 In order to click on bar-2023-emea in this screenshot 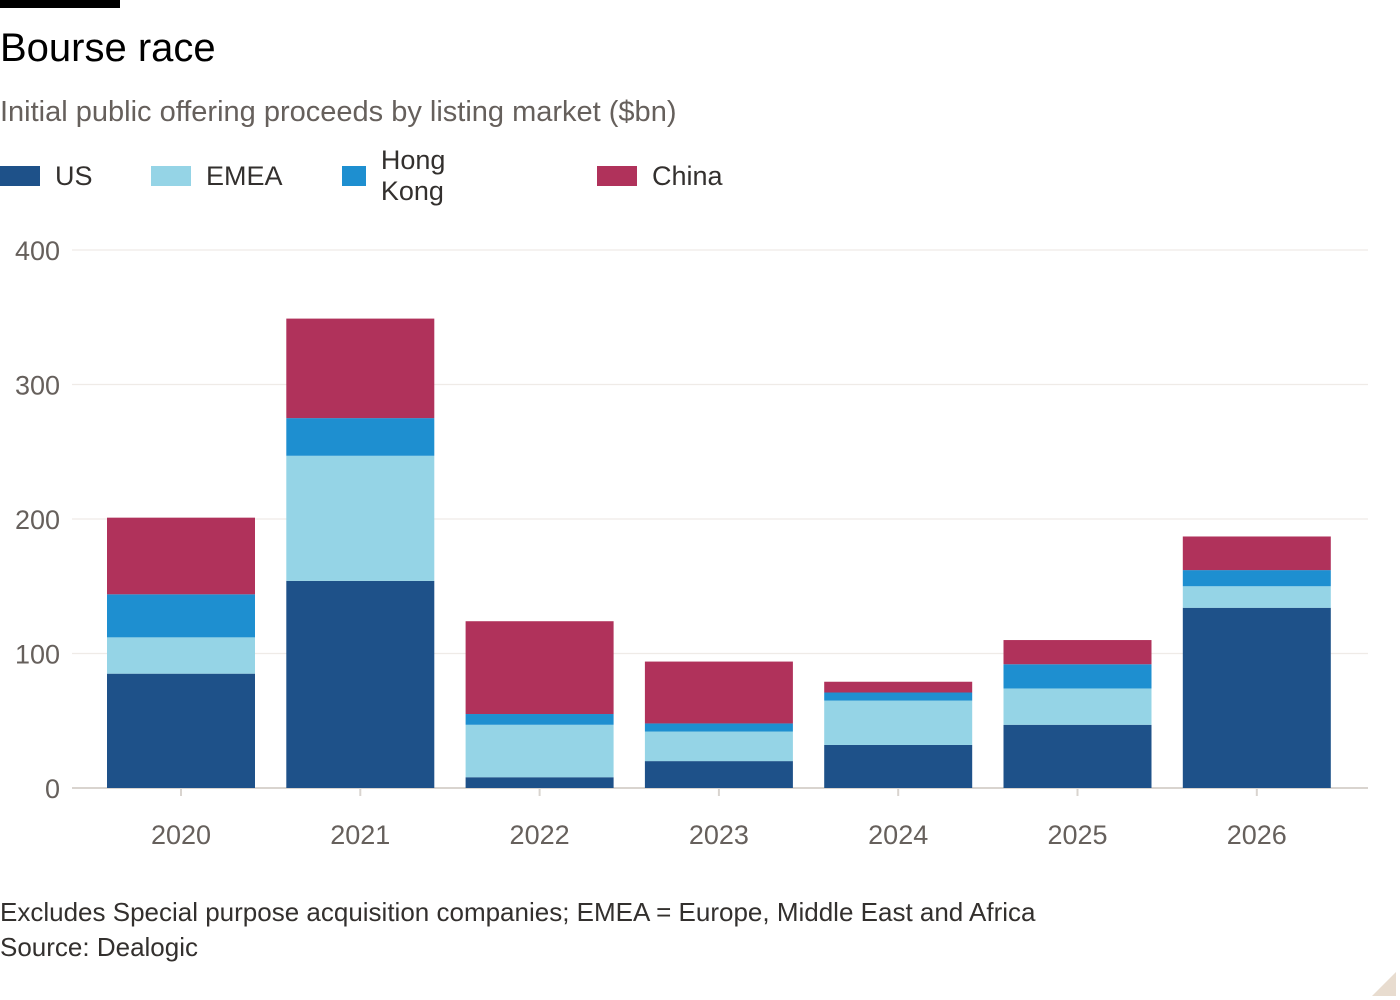, I will do `click(718, 746)`.